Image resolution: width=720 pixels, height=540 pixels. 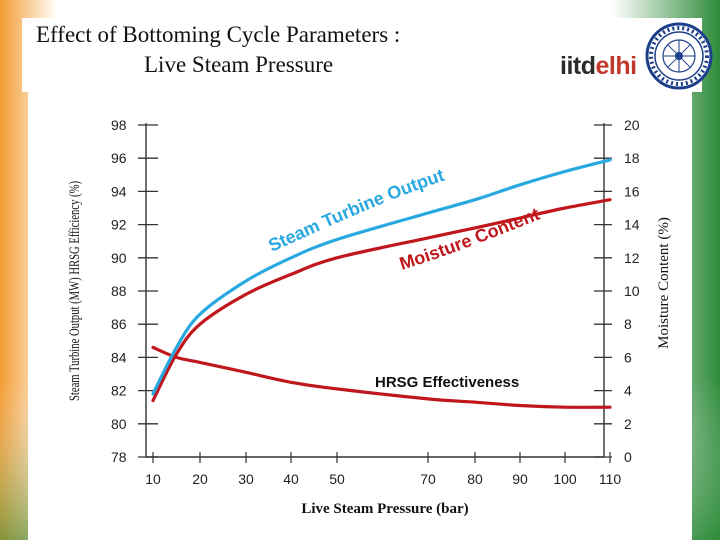 What do you see at coordinates (628, 357) in the screenshot?
I see `y-right-tick-label: 6` at bounding box center [628, 357].